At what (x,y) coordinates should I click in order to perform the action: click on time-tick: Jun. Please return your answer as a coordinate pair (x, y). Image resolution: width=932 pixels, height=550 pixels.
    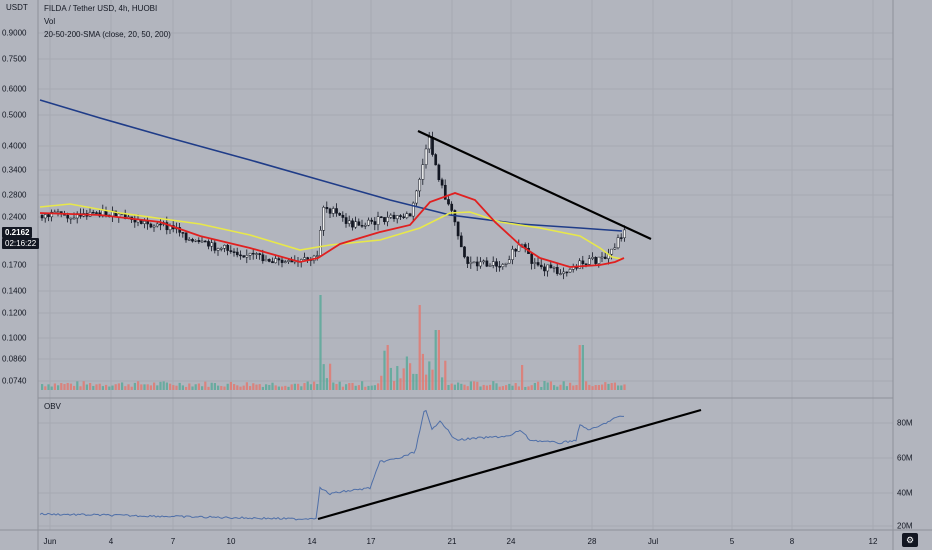
    Looking at the image, I should click on (50, 541).